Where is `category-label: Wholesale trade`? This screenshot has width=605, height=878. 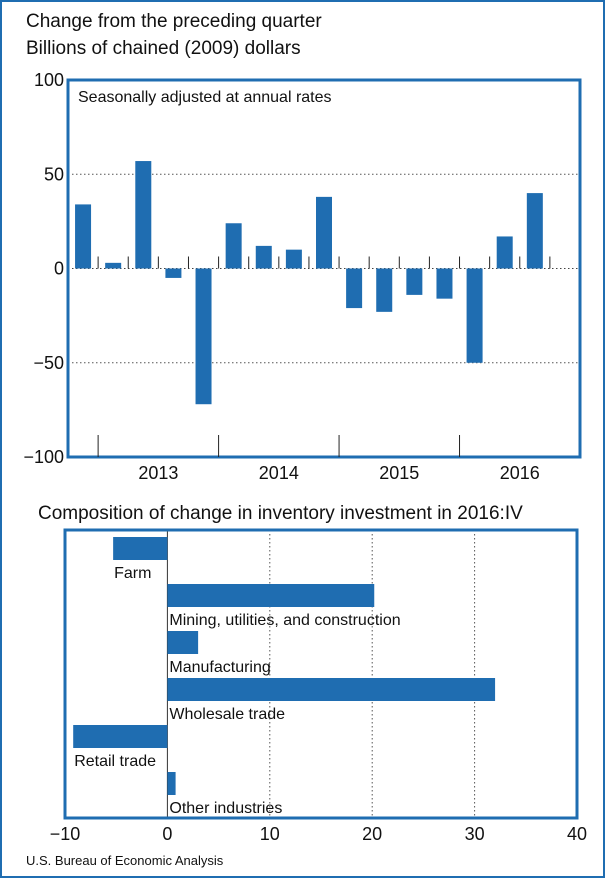 category-label: Wholesale trade is located at coordinates (227, 714).